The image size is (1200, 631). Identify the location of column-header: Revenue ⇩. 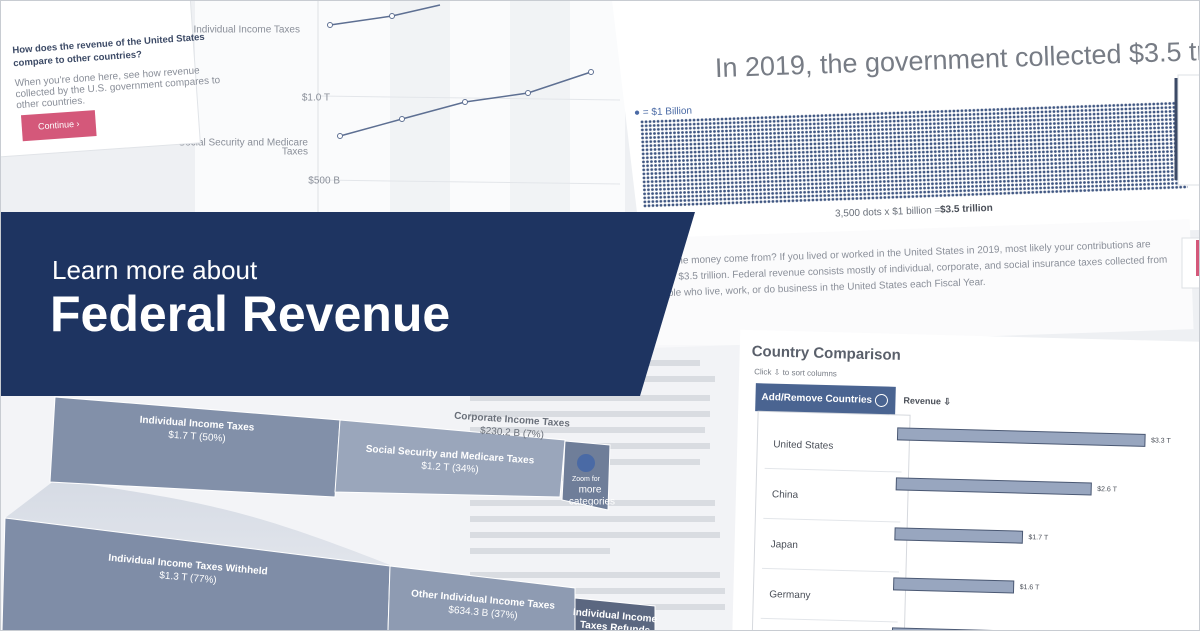
(927, 400).